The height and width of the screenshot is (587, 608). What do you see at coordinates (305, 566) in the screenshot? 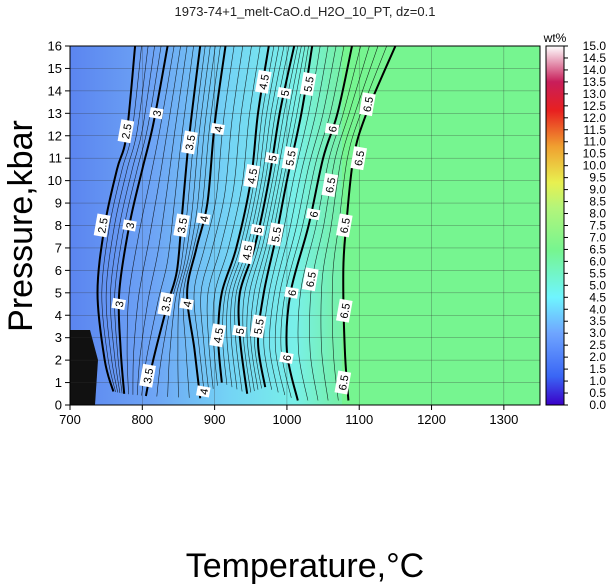
I see `x-axis-label: Temperature,°C` at bounding box center [305, 566].